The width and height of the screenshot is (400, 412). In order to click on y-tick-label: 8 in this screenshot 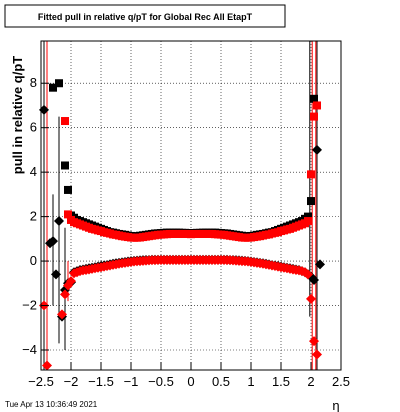, I will do `click(33, 82)`.